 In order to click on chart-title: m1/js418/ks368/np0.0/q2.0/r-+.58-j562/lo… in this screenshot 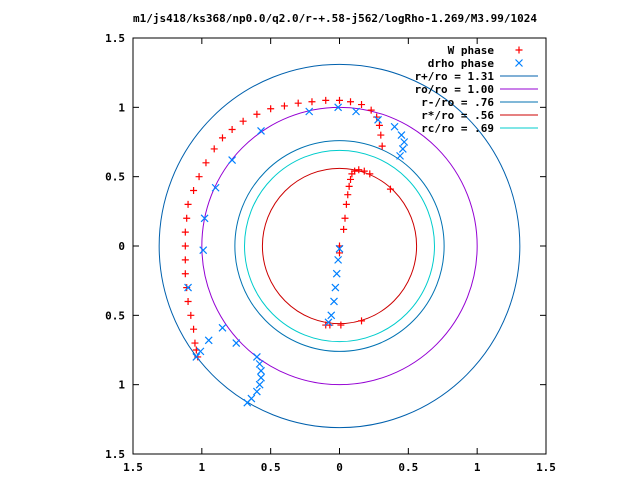, I will do `click(335, 18)`.